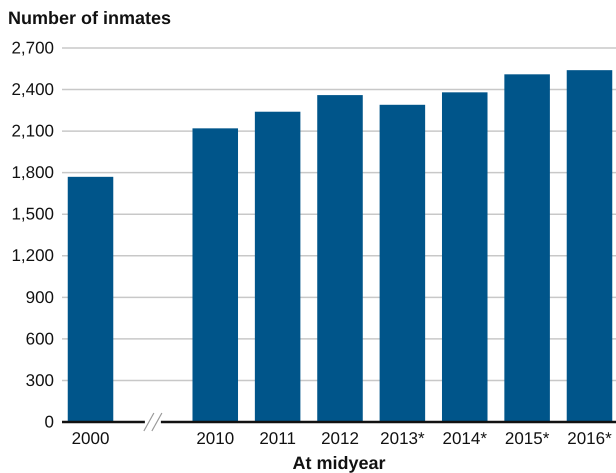 The width and height of the screenshot is (616, 473). What do you see at coordinates (32, 172) in the screenshot?
I see `y-tick-label: 1,800` at bounding box center [32, 172].